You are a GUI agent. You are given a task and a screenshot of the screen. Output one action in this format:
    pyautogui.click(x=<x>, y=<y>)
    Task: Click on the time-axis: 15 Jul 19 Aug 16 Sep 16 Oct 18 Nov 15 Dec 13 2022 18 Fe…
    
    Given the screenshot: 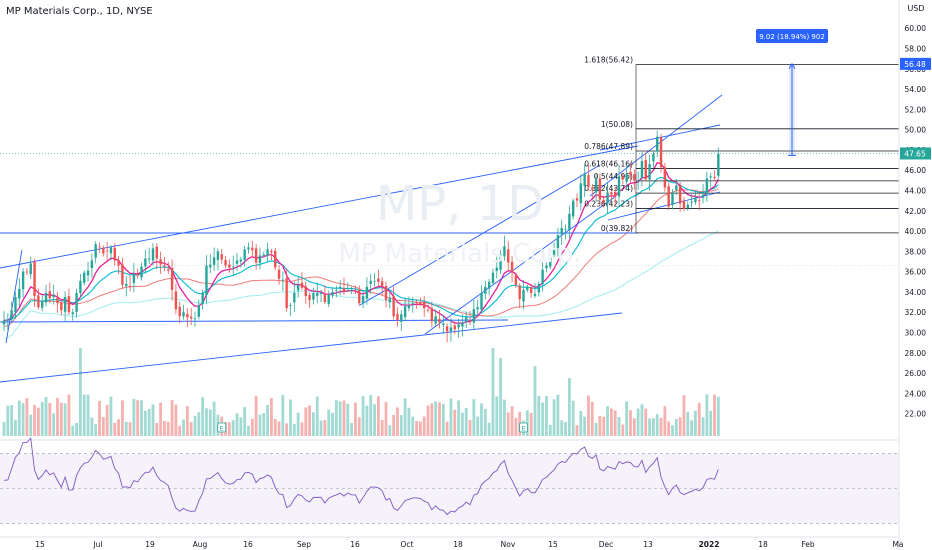 What is the action you would take?
    pyautogui.click(x=452, y=542)
    